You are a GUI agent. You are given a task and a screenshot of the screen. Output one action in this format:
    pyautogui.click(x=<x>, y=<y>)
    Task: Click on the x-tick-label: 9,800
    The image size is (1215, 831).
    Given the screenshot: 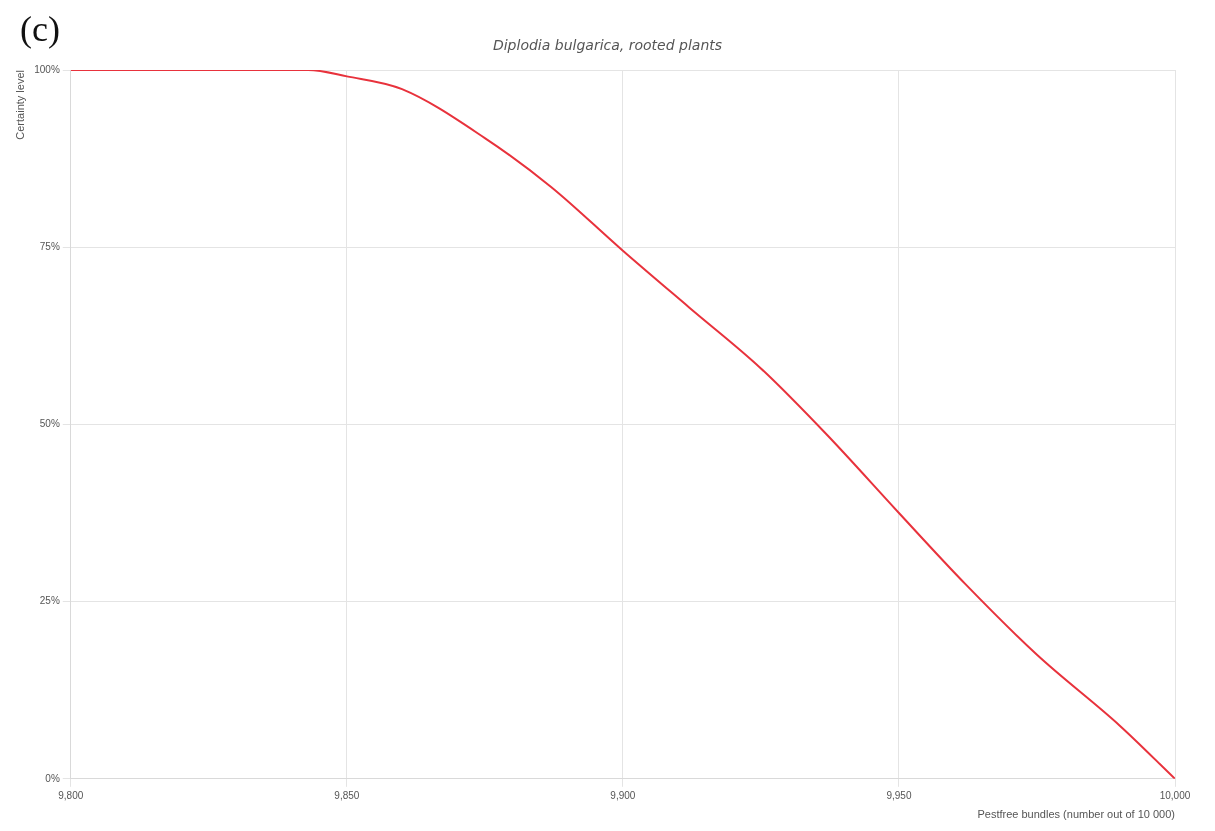 What is the action you would take?
    pyautogui.click(x=71, y=795)
    